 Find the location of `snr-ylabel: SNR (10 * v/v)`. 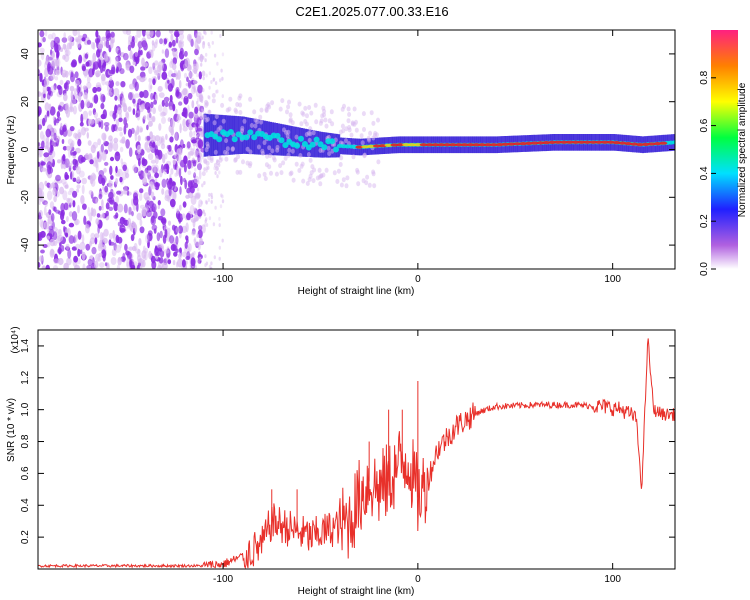

snr-ylabel: SNR (10 * v/v) is located at coordinates (11, 430).